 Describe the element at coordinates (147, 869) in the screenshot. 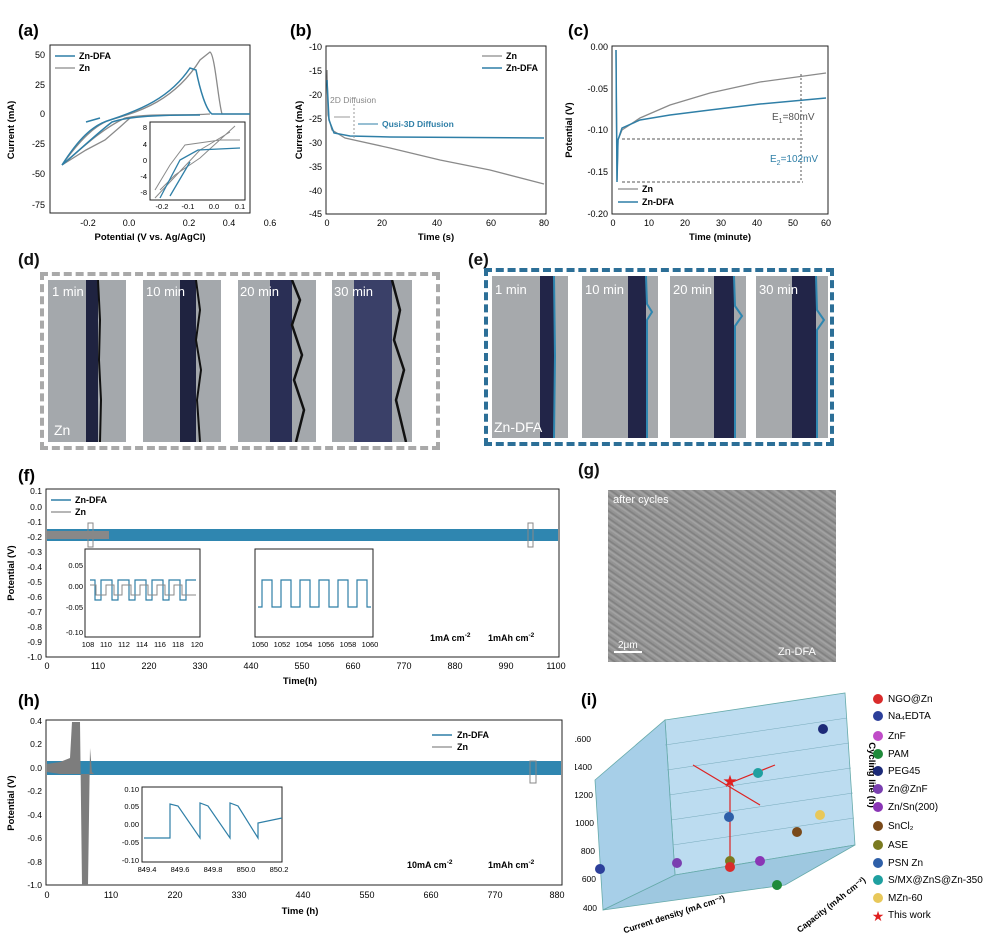

I see `inset-x-tick: 849.4` at that location.